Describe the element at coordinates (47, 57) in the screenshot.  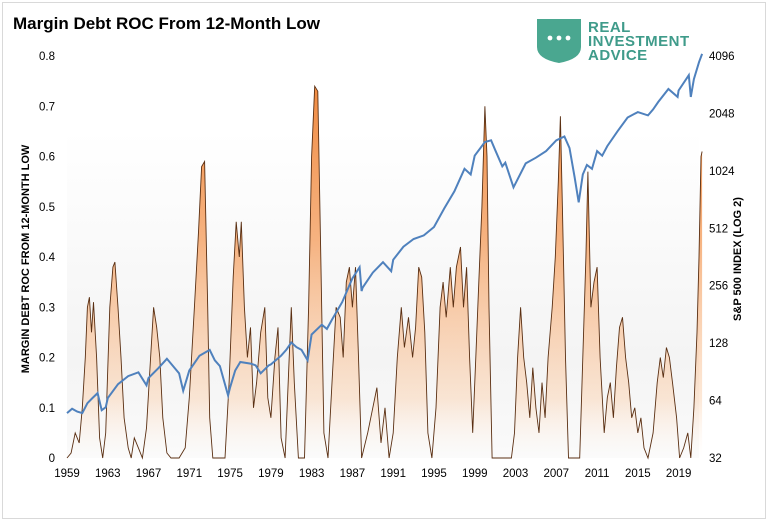
I see `y-tick-label: 0.8` at that location.